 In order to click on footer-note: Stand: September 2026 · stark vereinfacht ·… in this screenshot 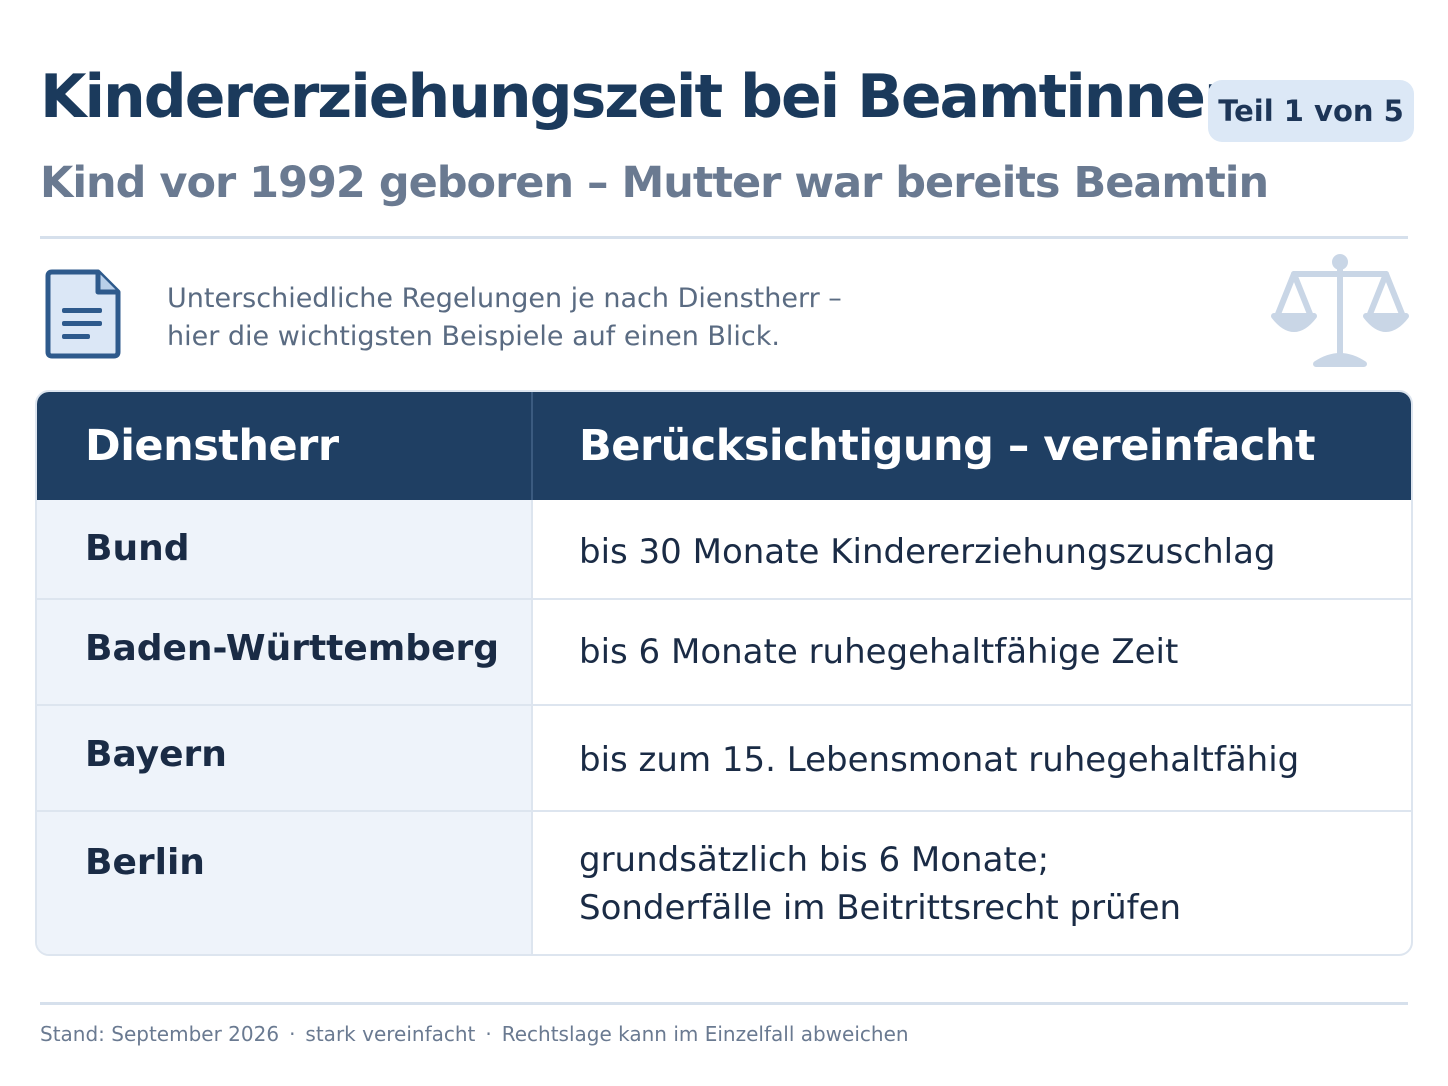, I will do `click(474, 1034)`.